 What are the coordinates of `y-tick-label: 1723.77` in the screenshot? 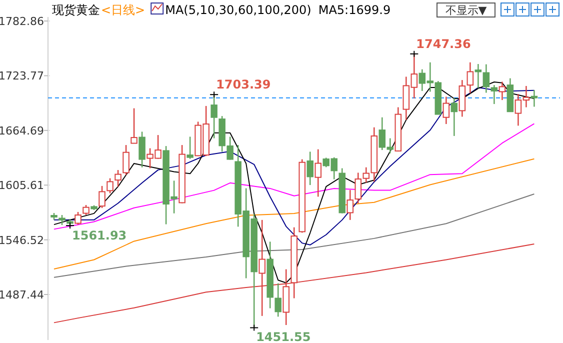 It's located at (22, 76).